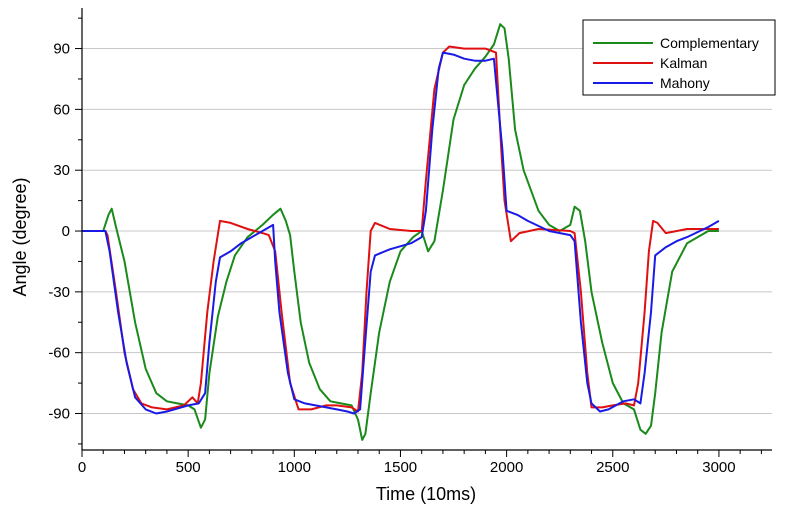 This screenshot has height=523, width=803. I want to click on x-axis-title: Time (10ms), so click(426, 494).